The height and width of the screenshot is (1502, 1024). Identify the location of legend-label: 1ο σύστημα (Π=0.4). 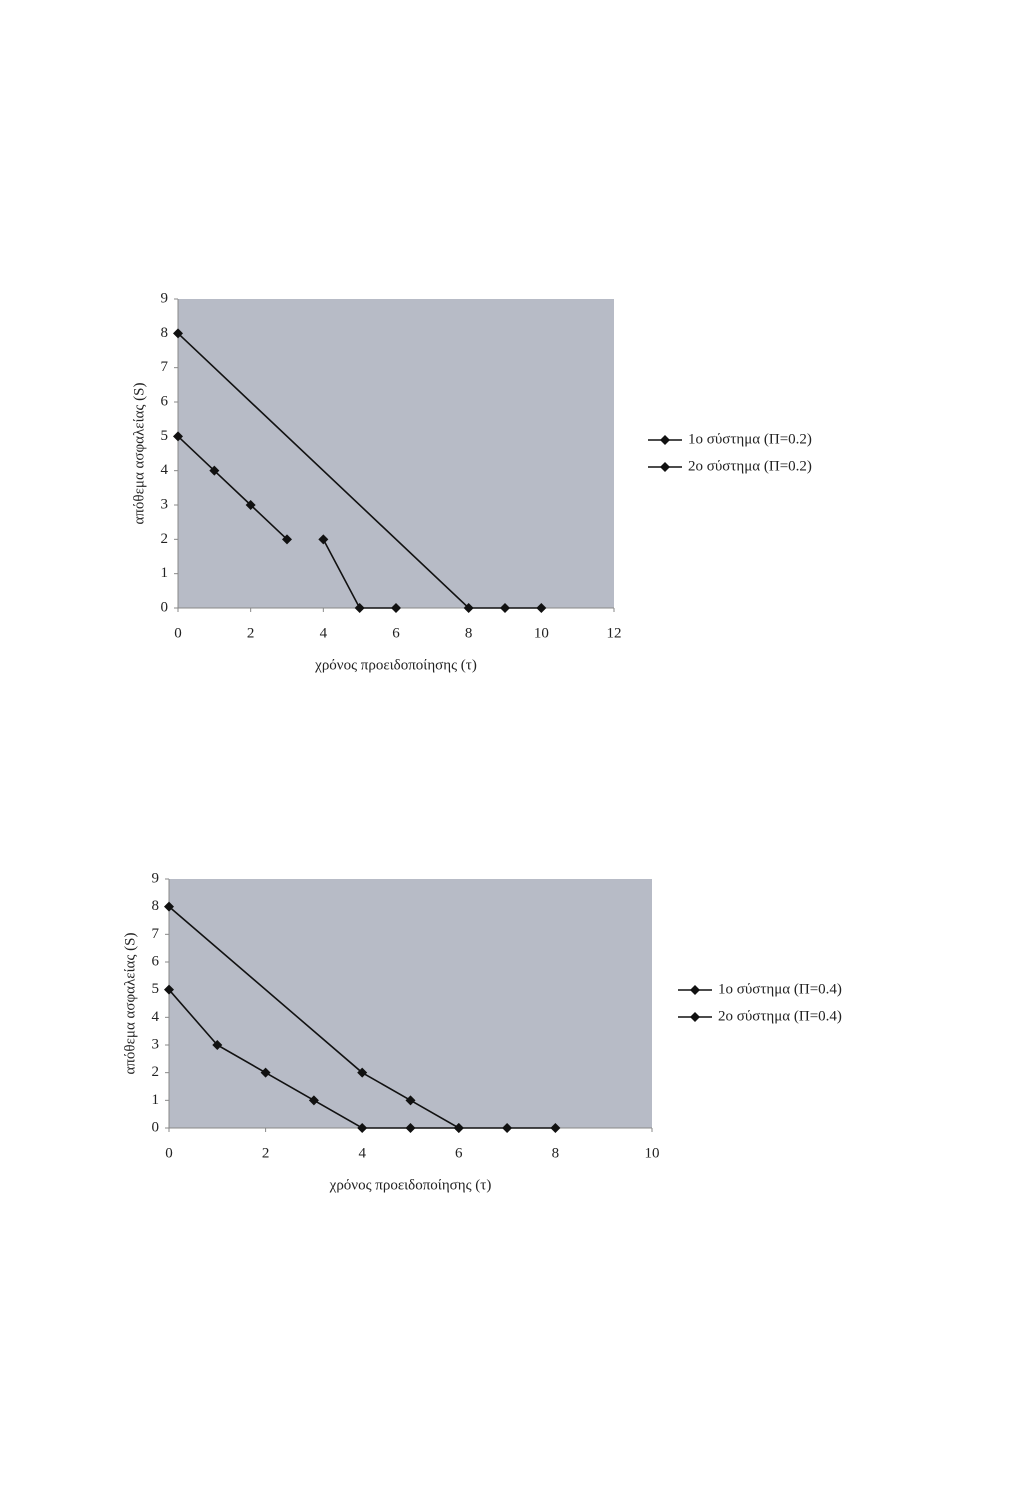
(780, 989).